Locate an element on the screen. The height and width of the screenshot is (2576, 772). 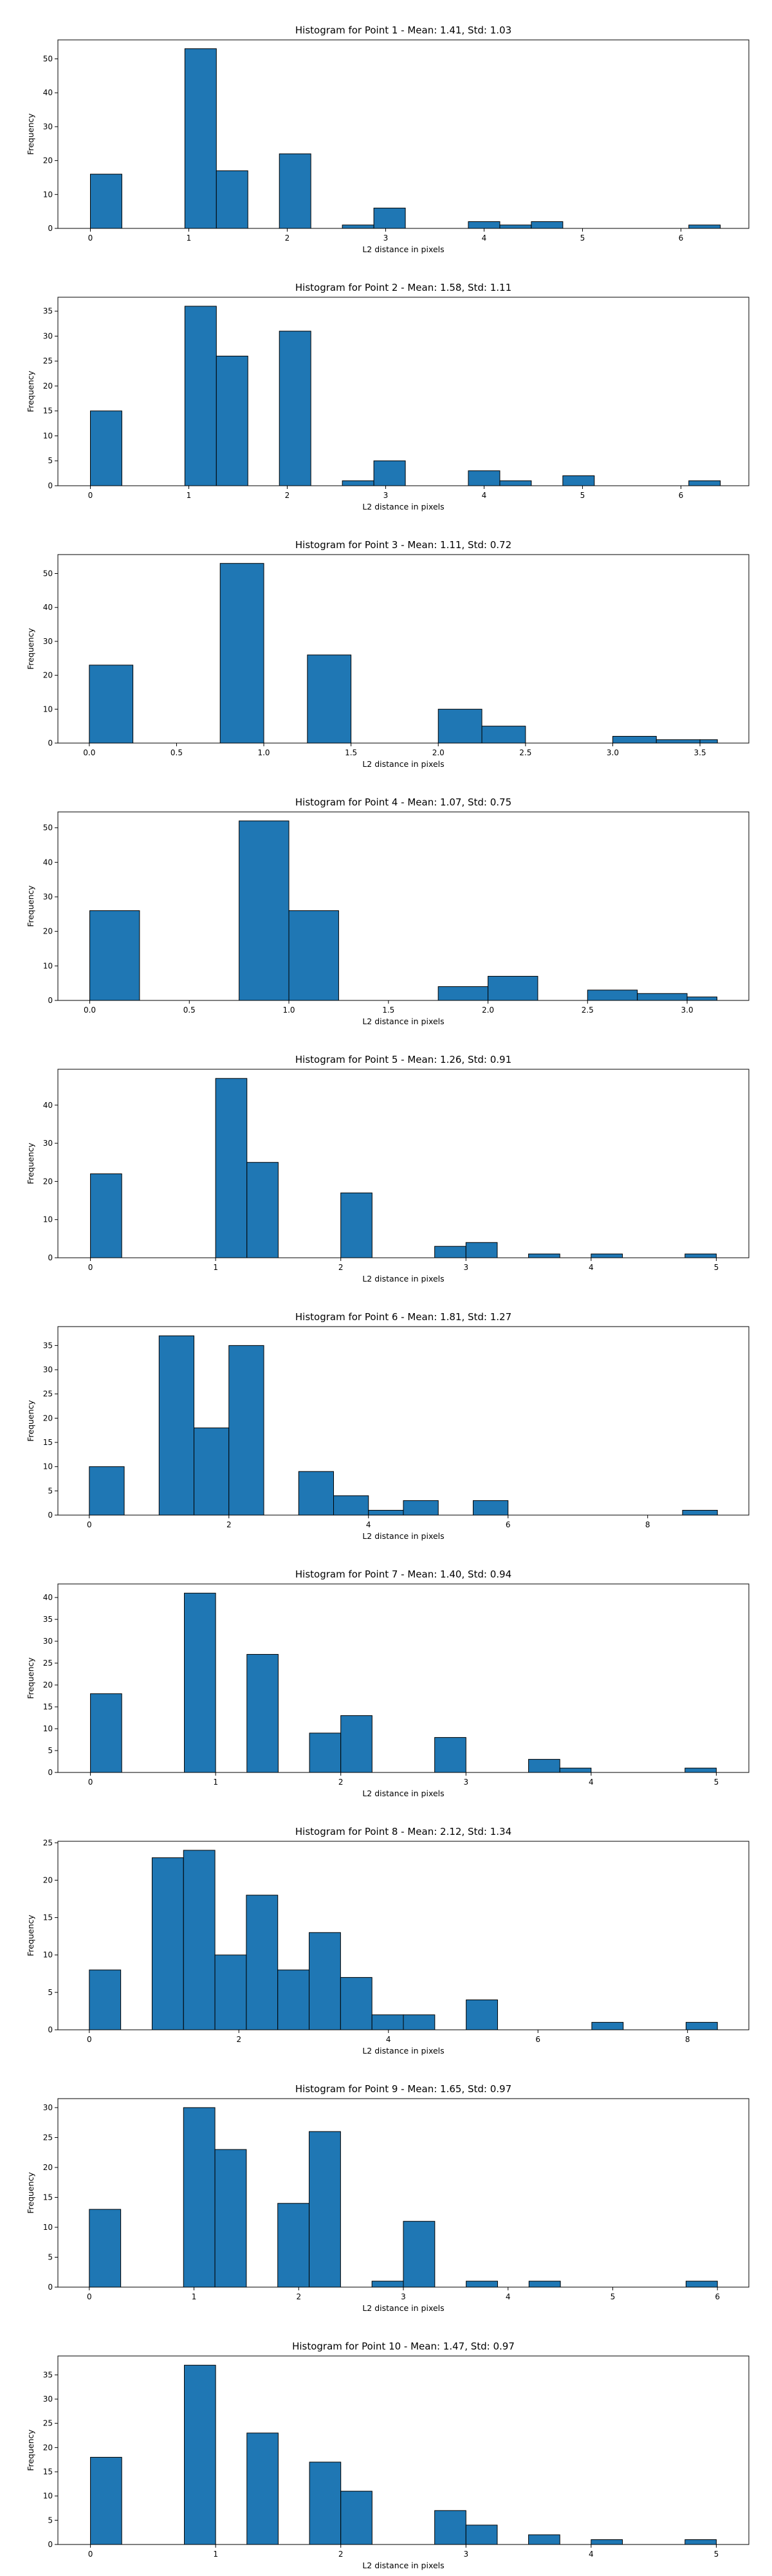
y-tick-label: 40 is located at coordinates (48, 1597).